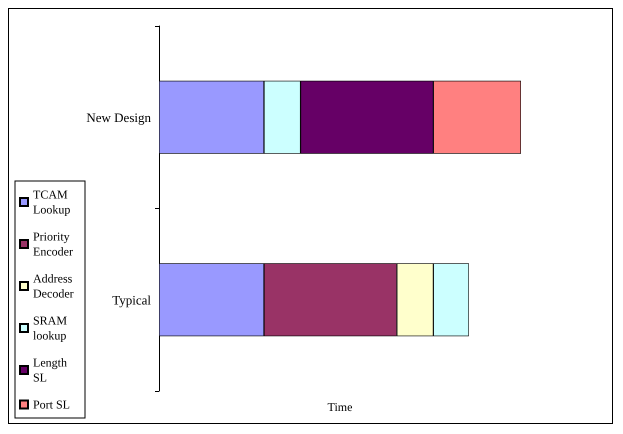  What do you see at coordinates (54, 286) in the screenshot?
I see `legend-label: Address Decoder` at bounding box center [54, 286].